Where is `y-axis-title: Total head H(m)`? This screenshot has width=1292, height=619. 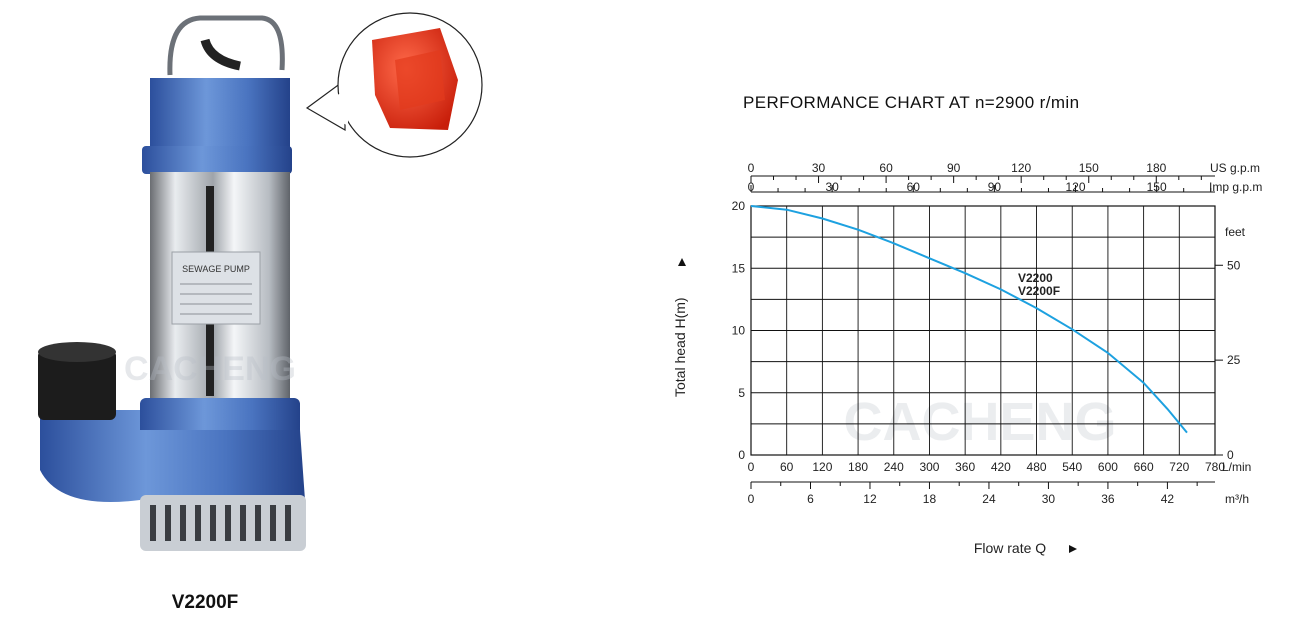 y-axis-title: Total head H(m) is located at coordinates (680, 347).